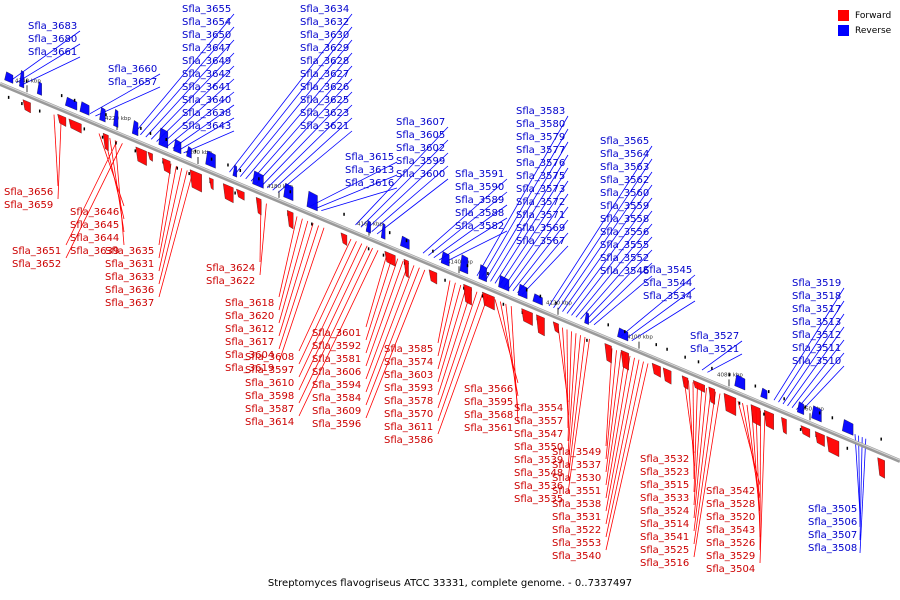  Describe the element at coordinates (540, 124) in the screenshot. I see `reverse-gene-label: Sfla_3580` at that location.